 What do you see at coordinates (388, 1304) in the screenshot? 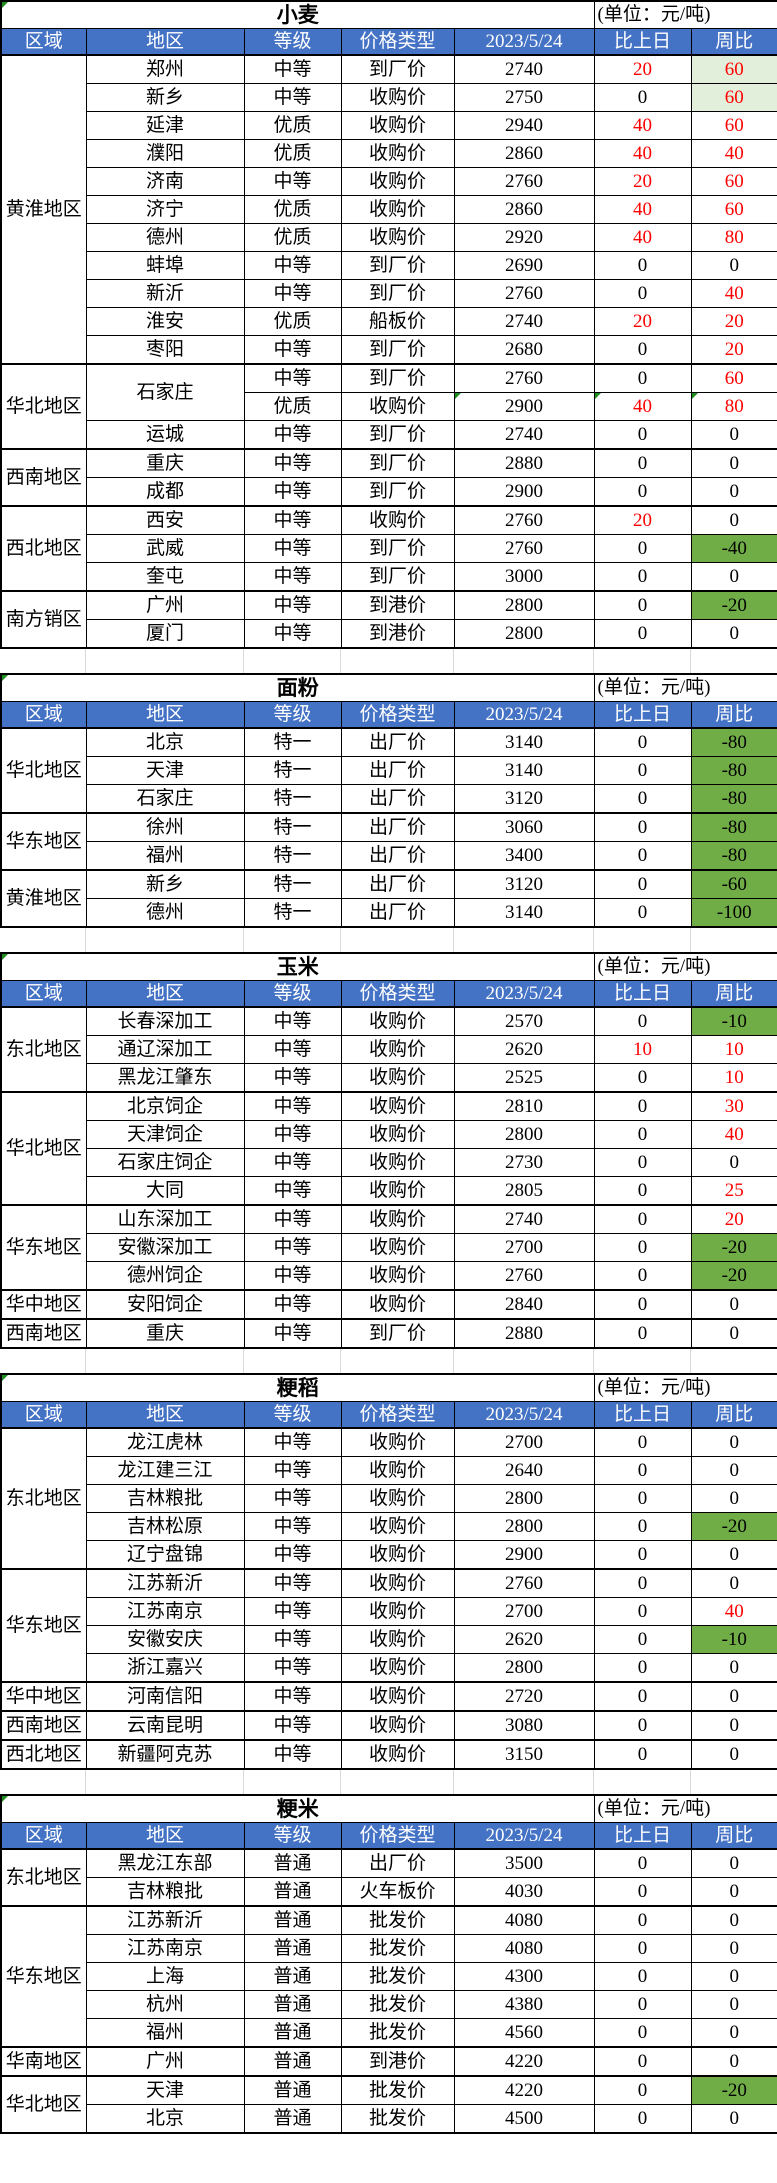
I see `price-row: 华中地区 安阳饲企 中等 收购价 2840 0 0` at bounding box center [388, 1304].